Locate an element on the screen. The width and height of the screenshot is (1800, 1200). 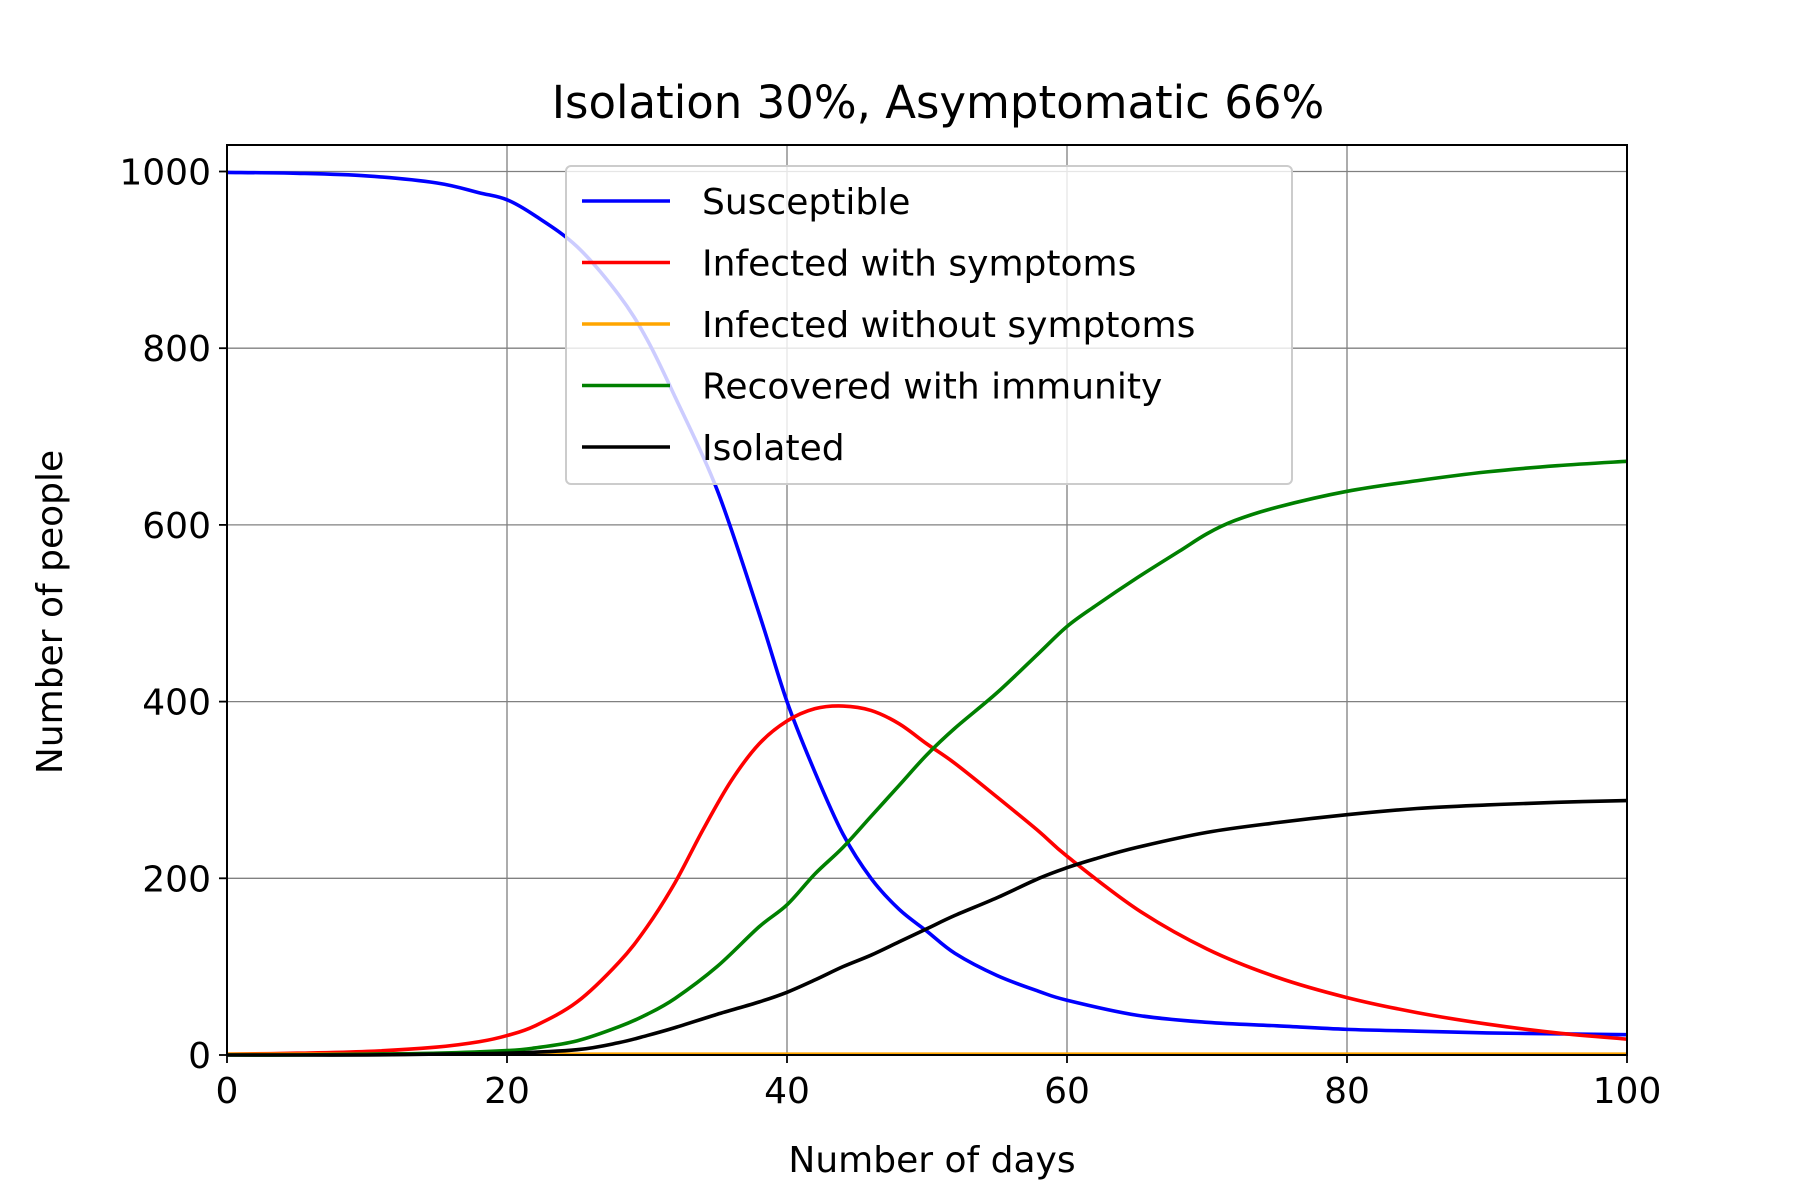
chart-title: Isolation 30%, Asymptomatic 66% is located at coordinates (938, 102).